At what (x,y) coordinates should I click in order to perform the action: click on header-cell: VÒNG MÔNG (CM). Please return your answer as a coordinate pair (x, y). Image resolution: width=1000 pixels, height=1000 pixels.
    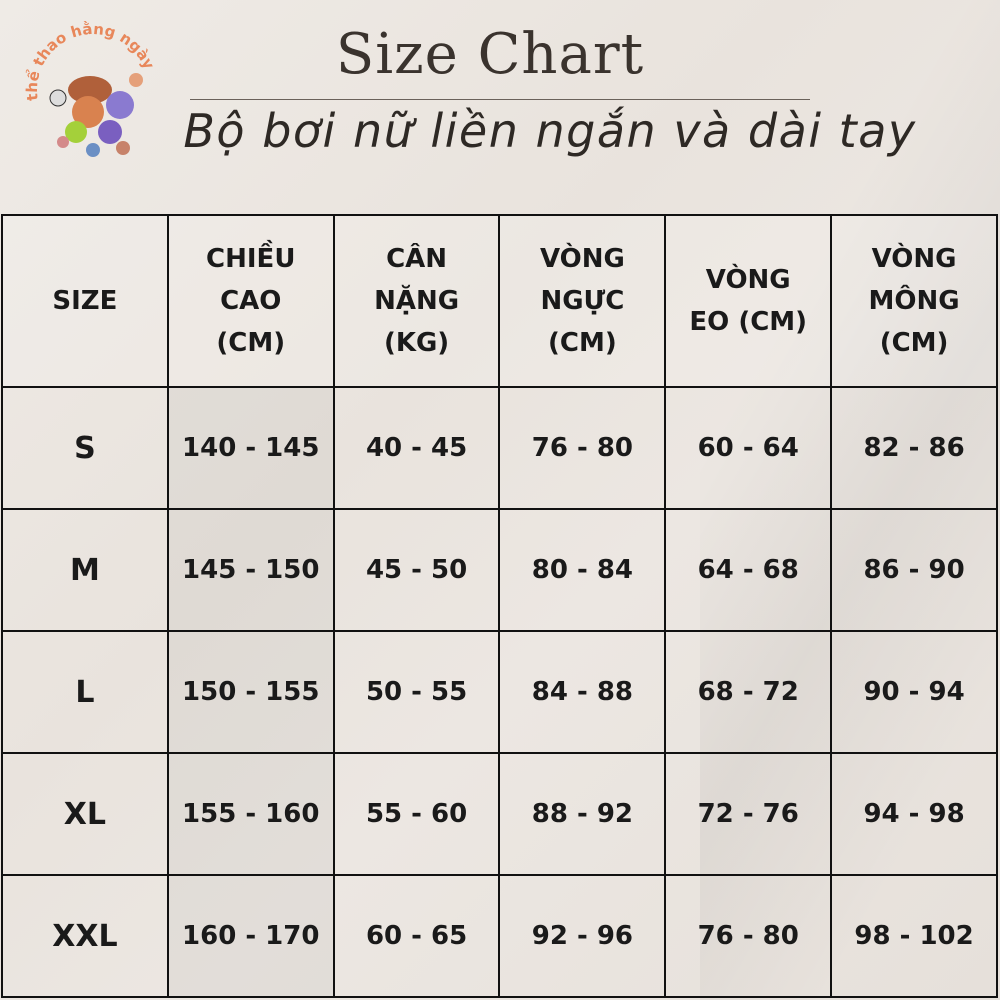
    Looking at the image, I should click on (914, 301).